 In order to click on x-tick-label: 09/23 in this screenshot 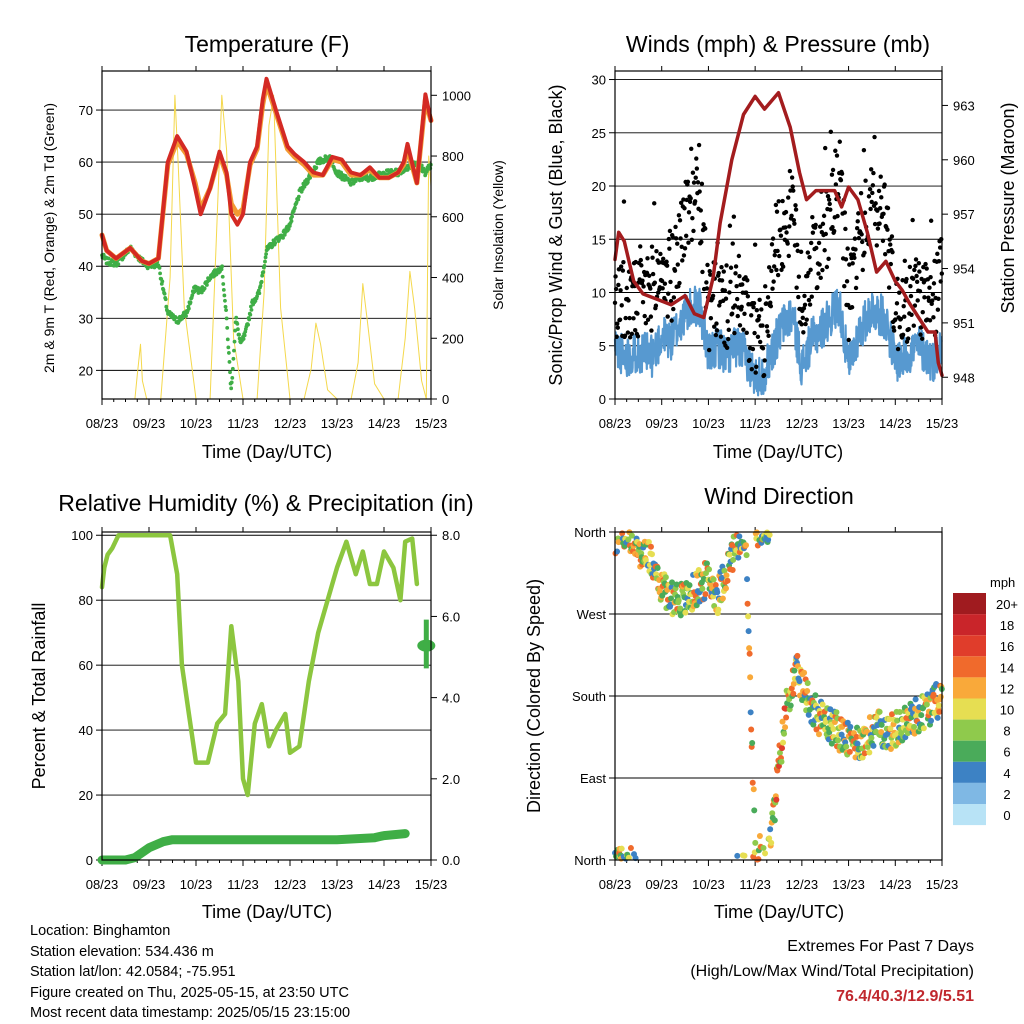, I will do `click(149, 423)`.